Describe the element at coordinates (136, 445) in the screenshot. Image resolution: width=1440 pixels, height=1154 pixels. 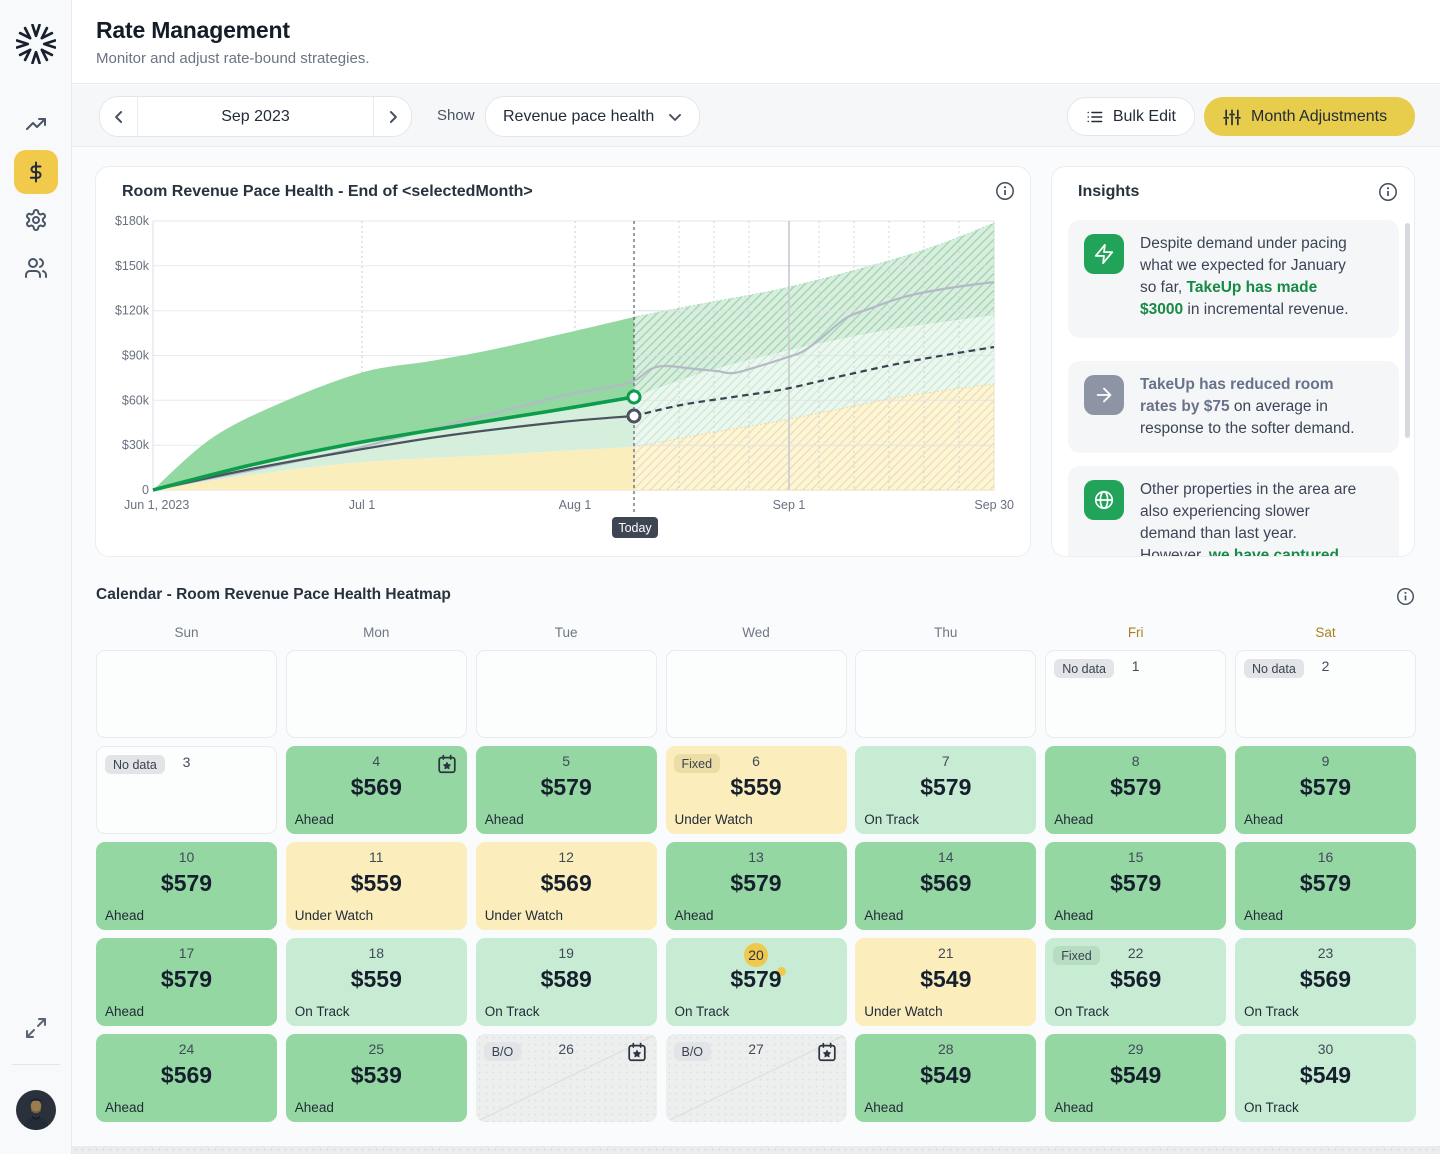
I see `svg-text: $30k` at that location.